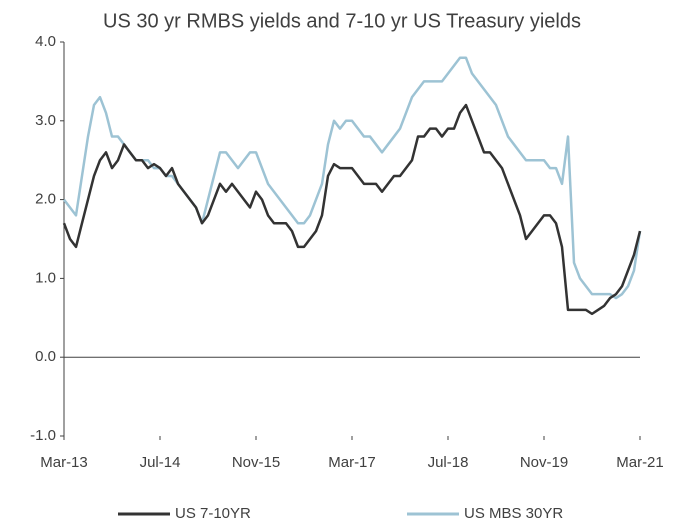 This screenshot has width=681, height=525. What do you see at coordinates (45, 277) in the screenshot?
I see `y-tick-label: 1.0` at bounding box center [45, 277].